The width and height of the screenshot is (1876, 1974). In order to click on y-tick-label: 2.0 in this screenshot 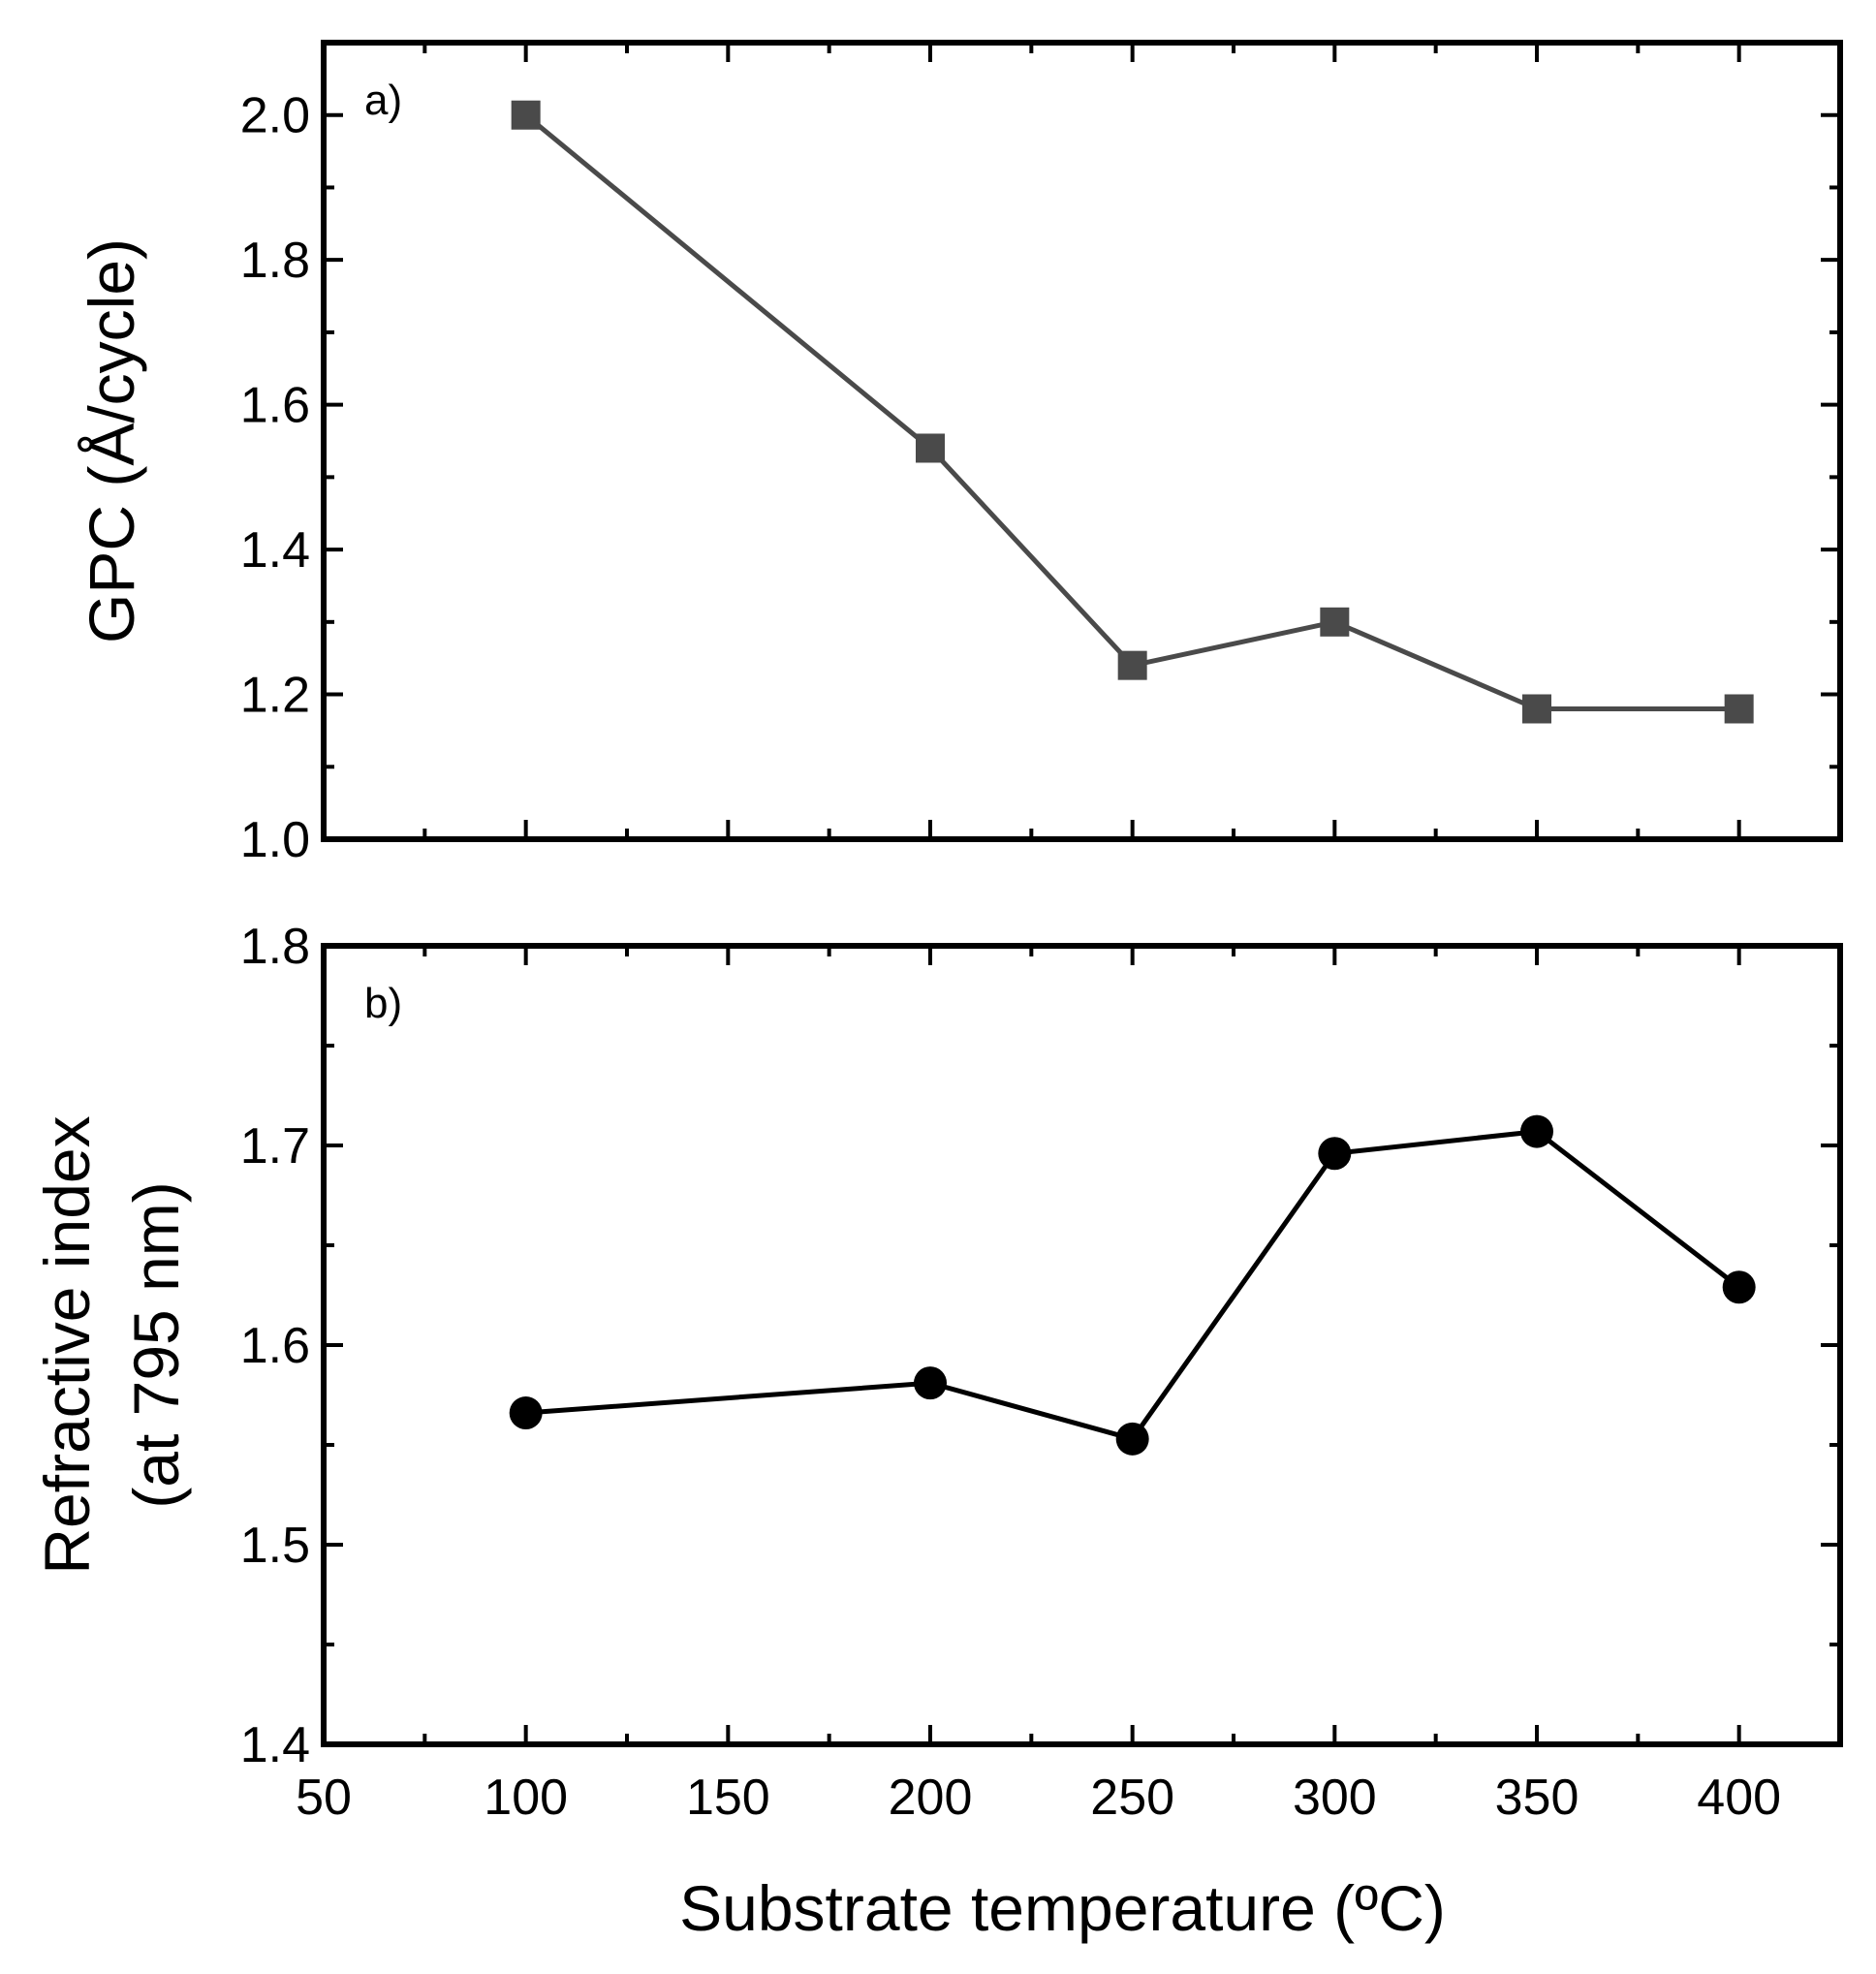, I will do `click(275, 116)`.